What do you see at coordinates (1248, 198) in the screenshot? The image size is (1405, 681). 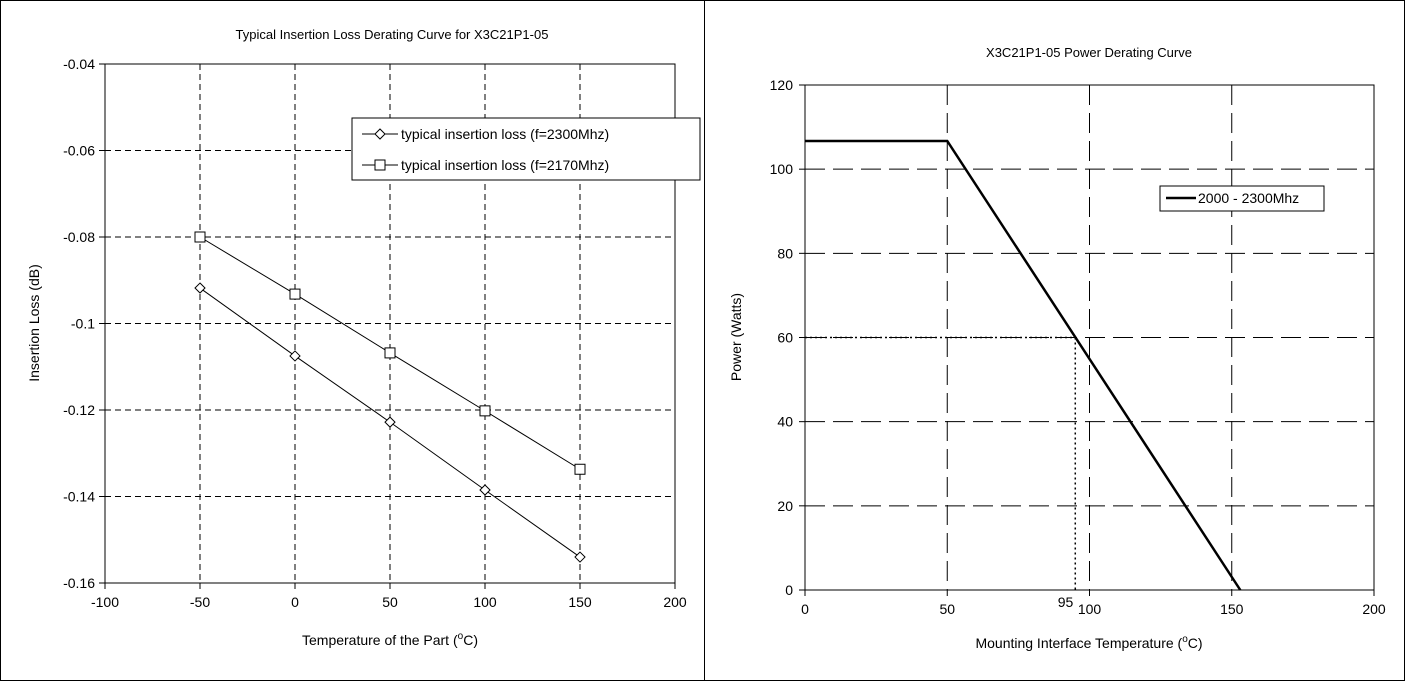 I see `chart2-legend-label-1: 2000 - 2300Mhz` at bounding box center [1248, 198].